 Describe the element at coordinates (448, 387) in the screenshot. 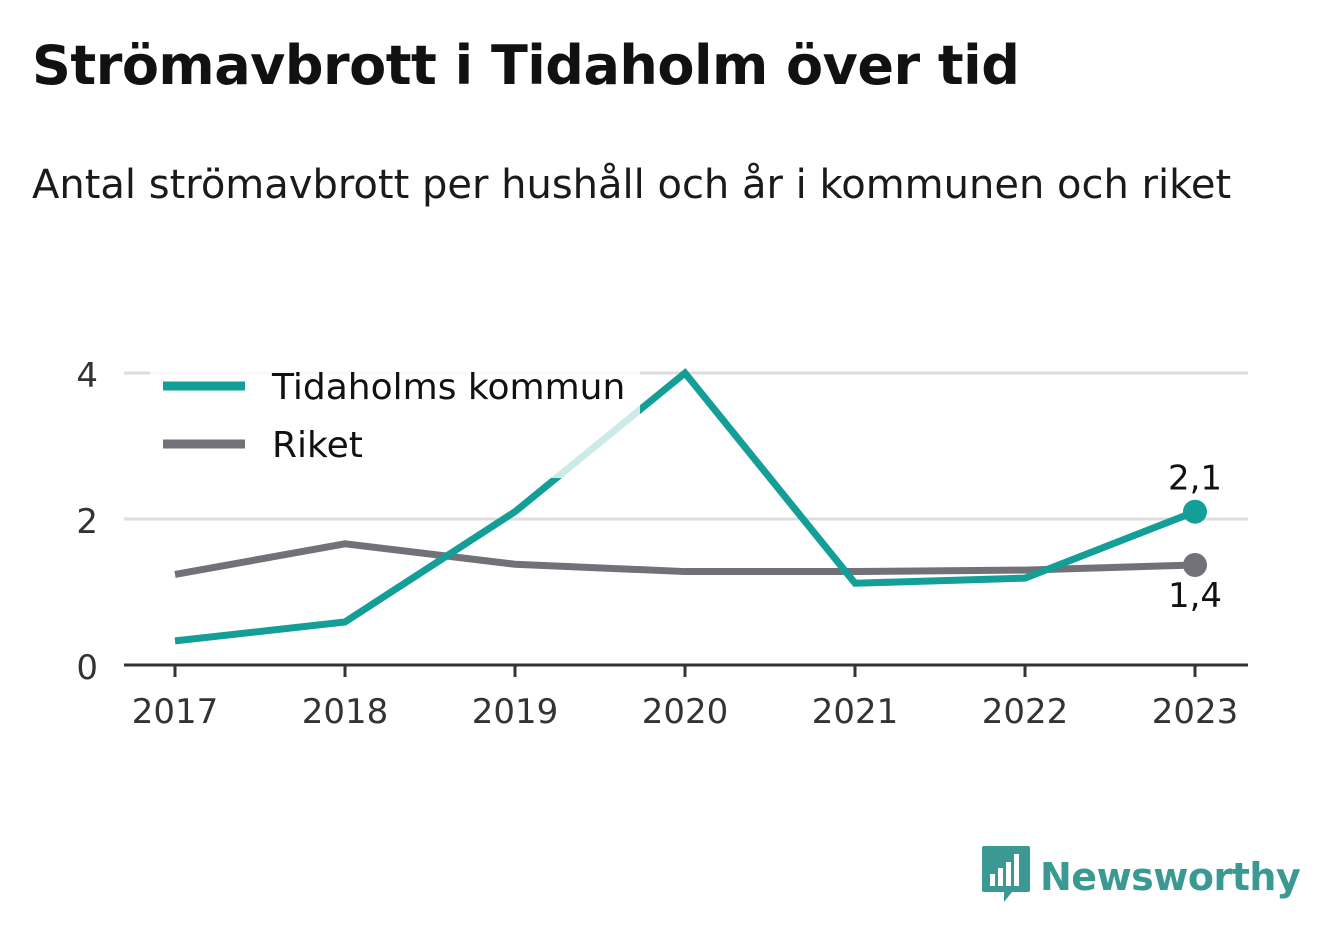

I see `legend-label: Tidaholms kommun` at that location.